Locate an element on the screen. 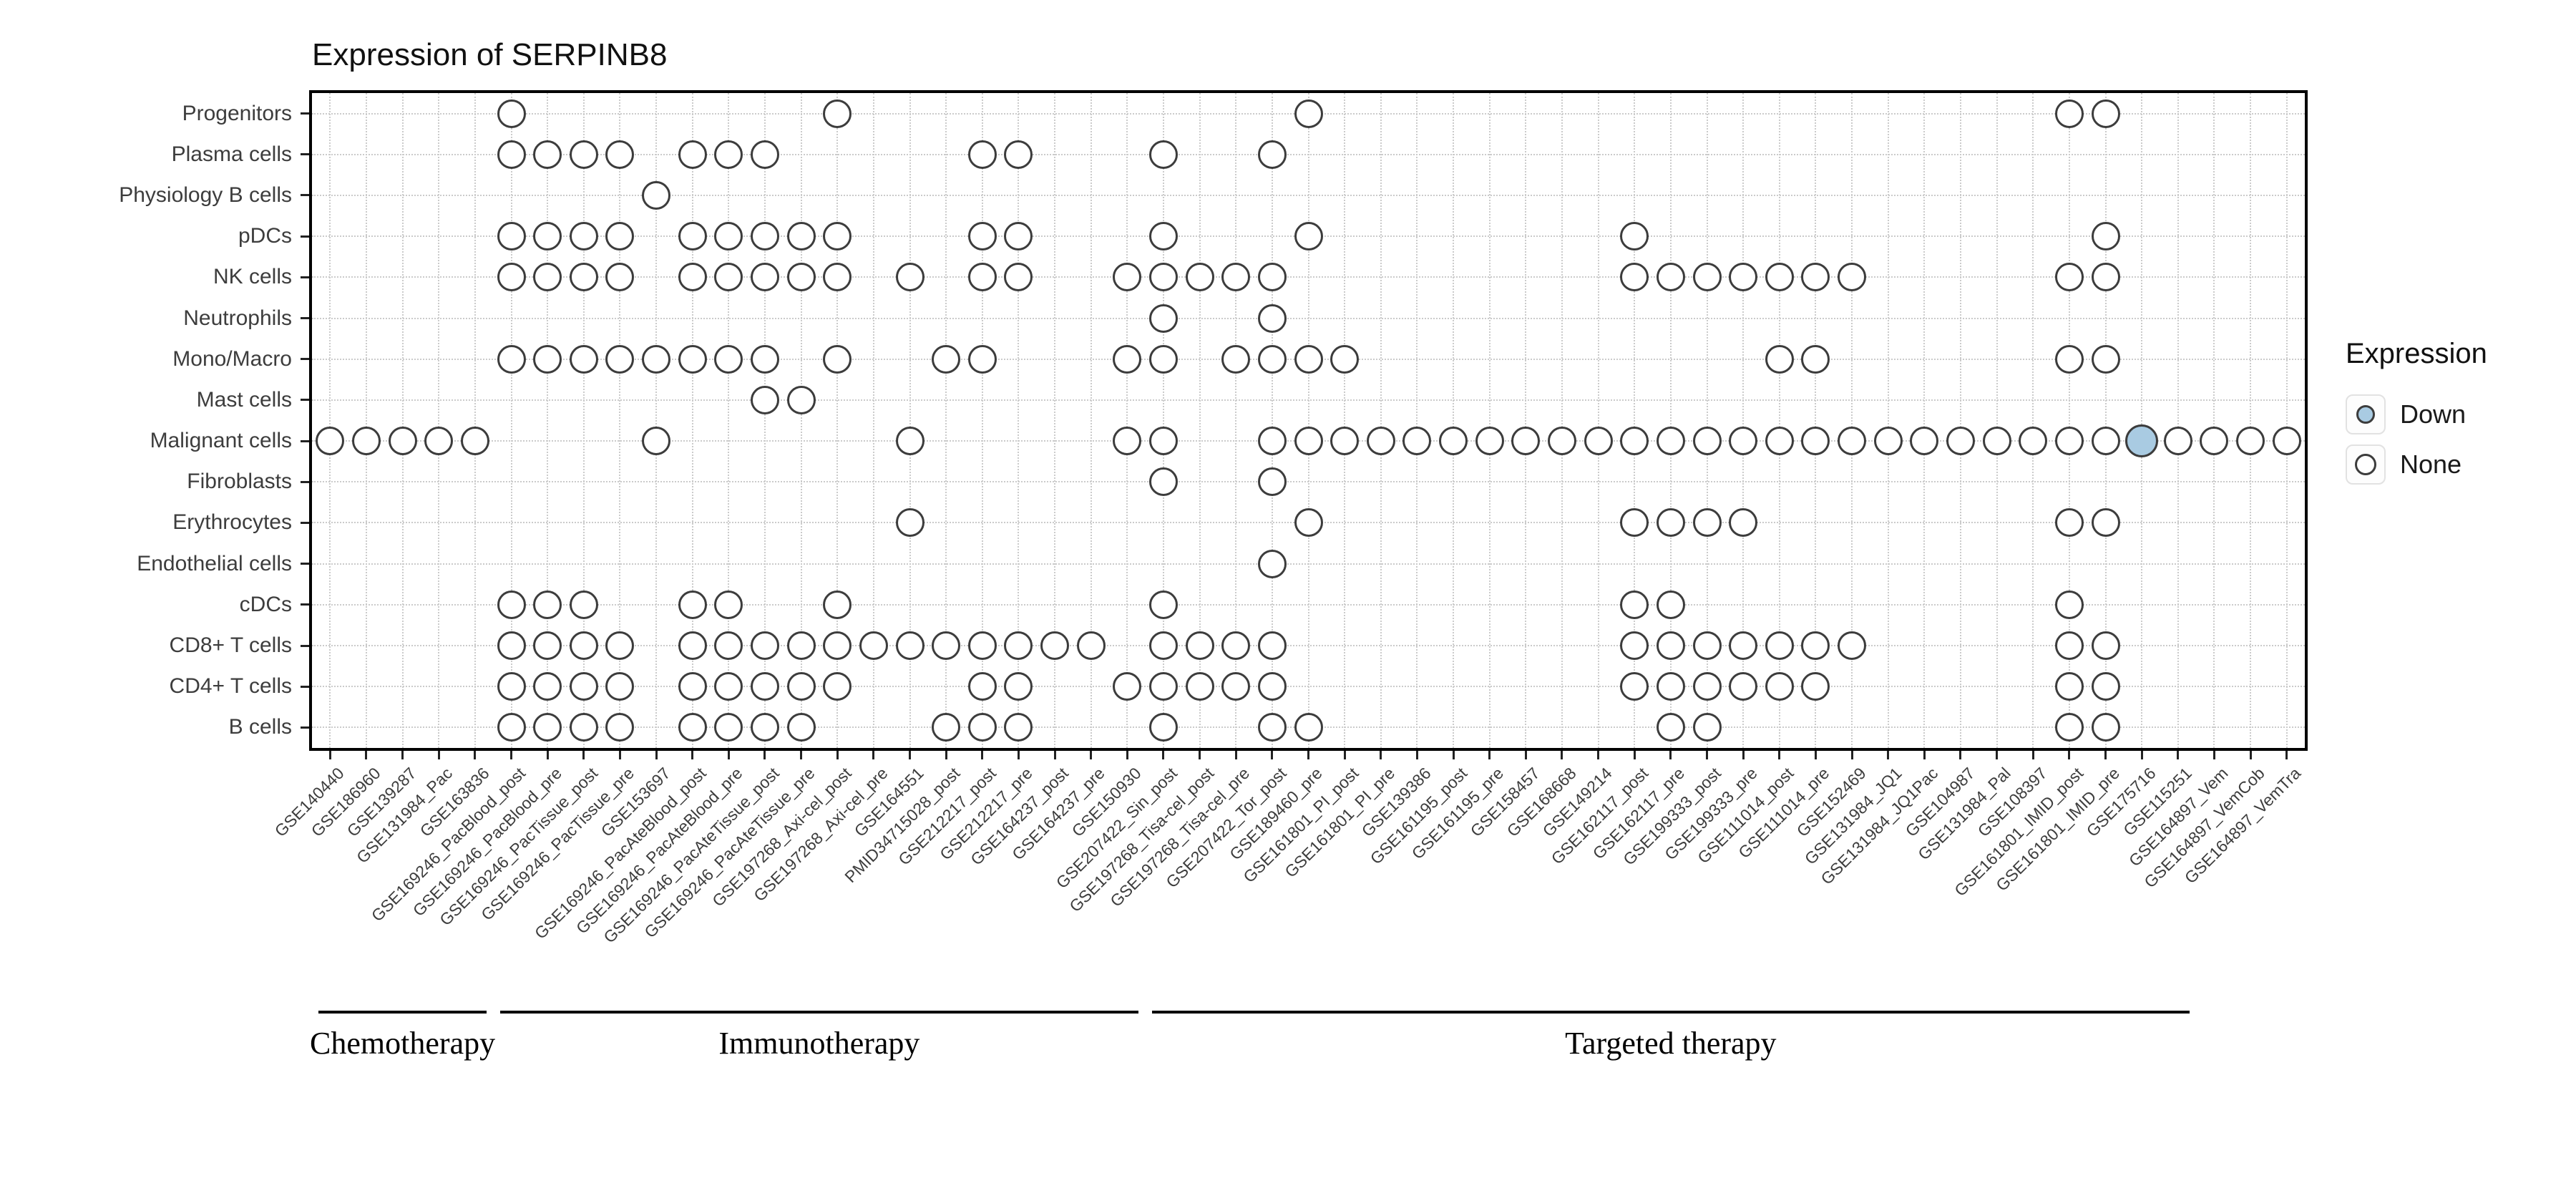 Image resolution: width=2576 pixels, height=1181 pixels. y-axis-label: pDCs is located at coordinates (265, 236).